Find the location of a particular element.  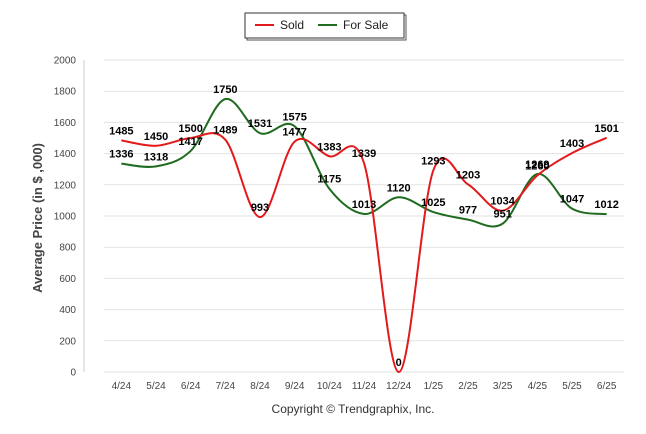

data-label-sold: 1034 is located at coordinates (502, 202).